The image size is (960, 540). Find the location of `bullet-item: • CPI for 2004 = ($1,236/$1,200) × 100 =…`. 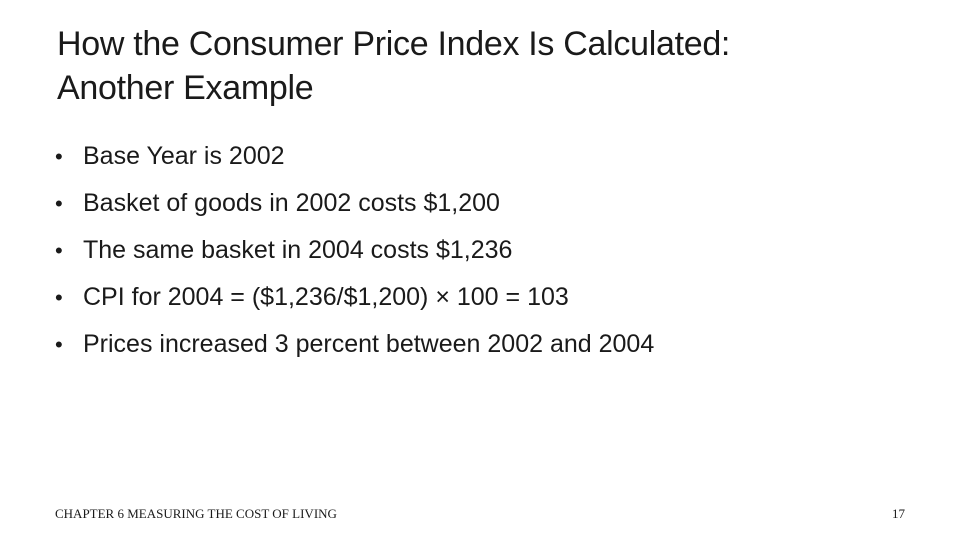

bullet-item: • CPI for 2004 = ($1,236/$1,200) × 100 =… is located at coordinates (495, 297).